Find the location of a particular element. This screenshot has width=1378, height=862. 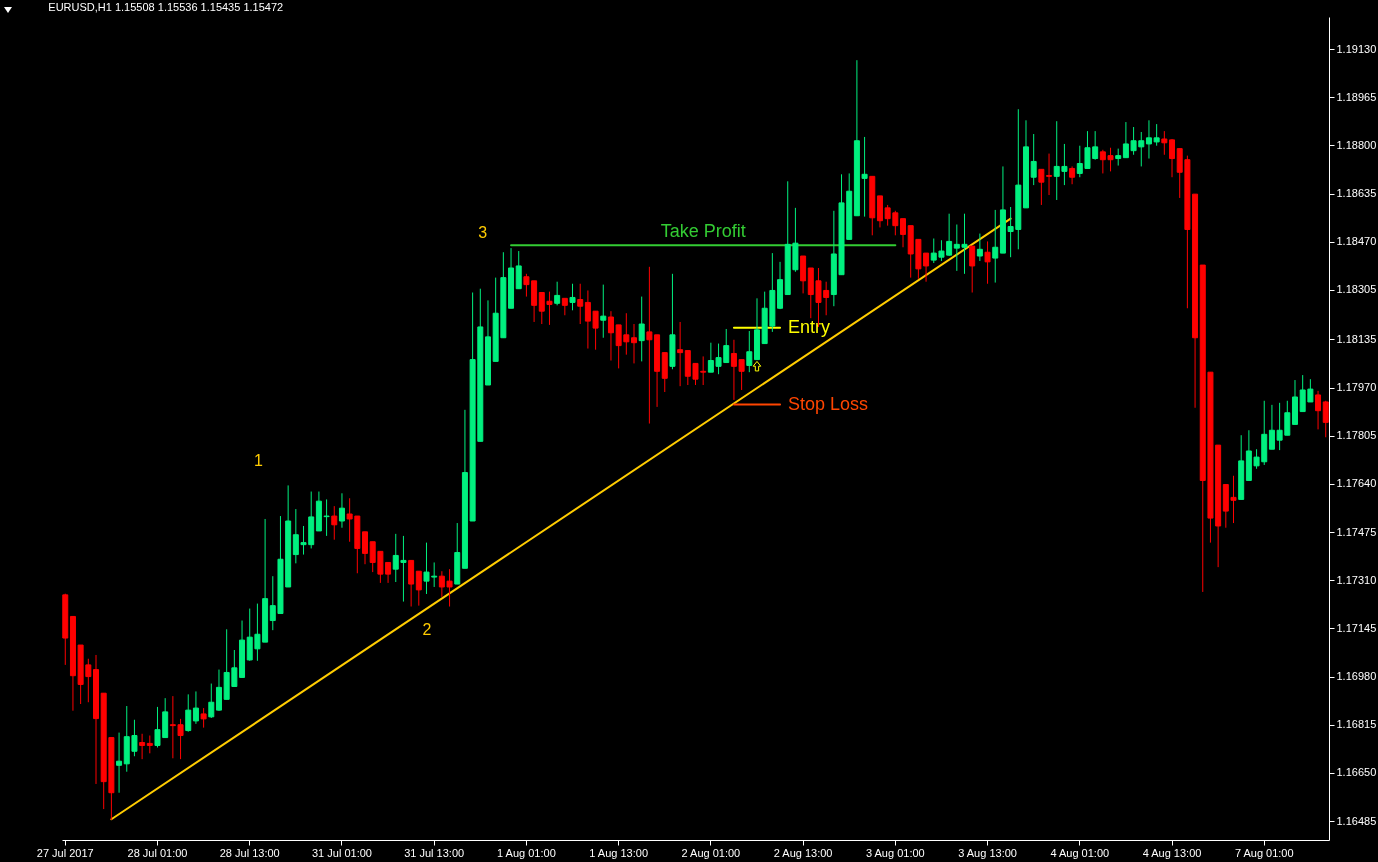

chart-title: EURUSD,H1 1.15508 1.15536 1.15435 1.15472 is located at coordinates (166, 7).